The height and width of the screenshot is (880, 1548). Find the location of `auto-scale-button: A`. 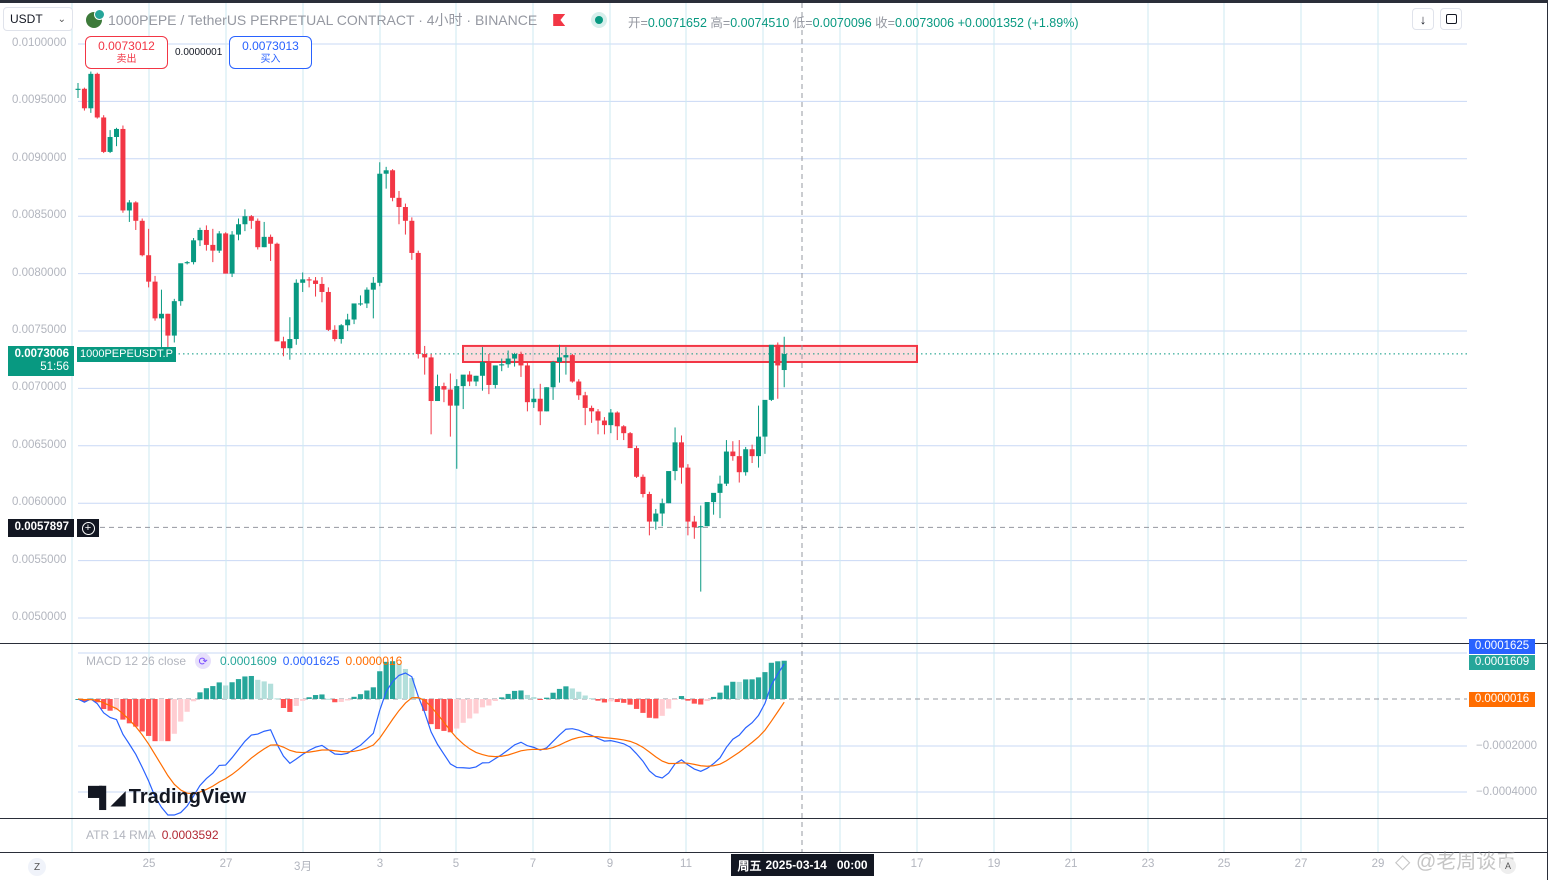

auto-scale-button: A is located at coordinates (1508, 866).